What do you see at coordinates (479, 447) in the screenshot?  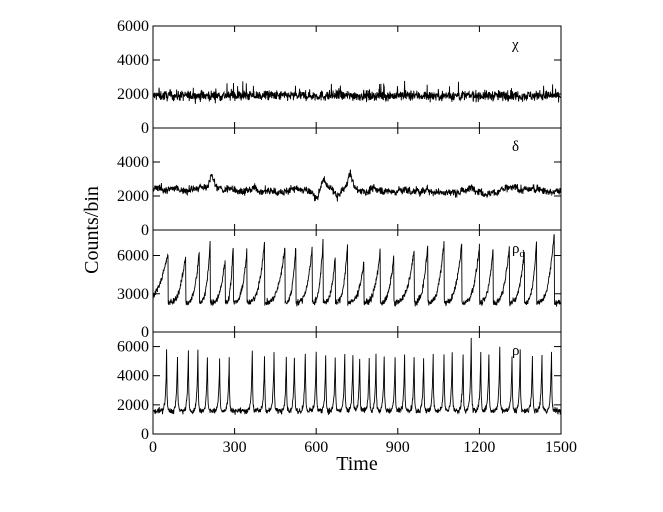 I see `x-tick-label: 1200` at bounding box center [479, 447].